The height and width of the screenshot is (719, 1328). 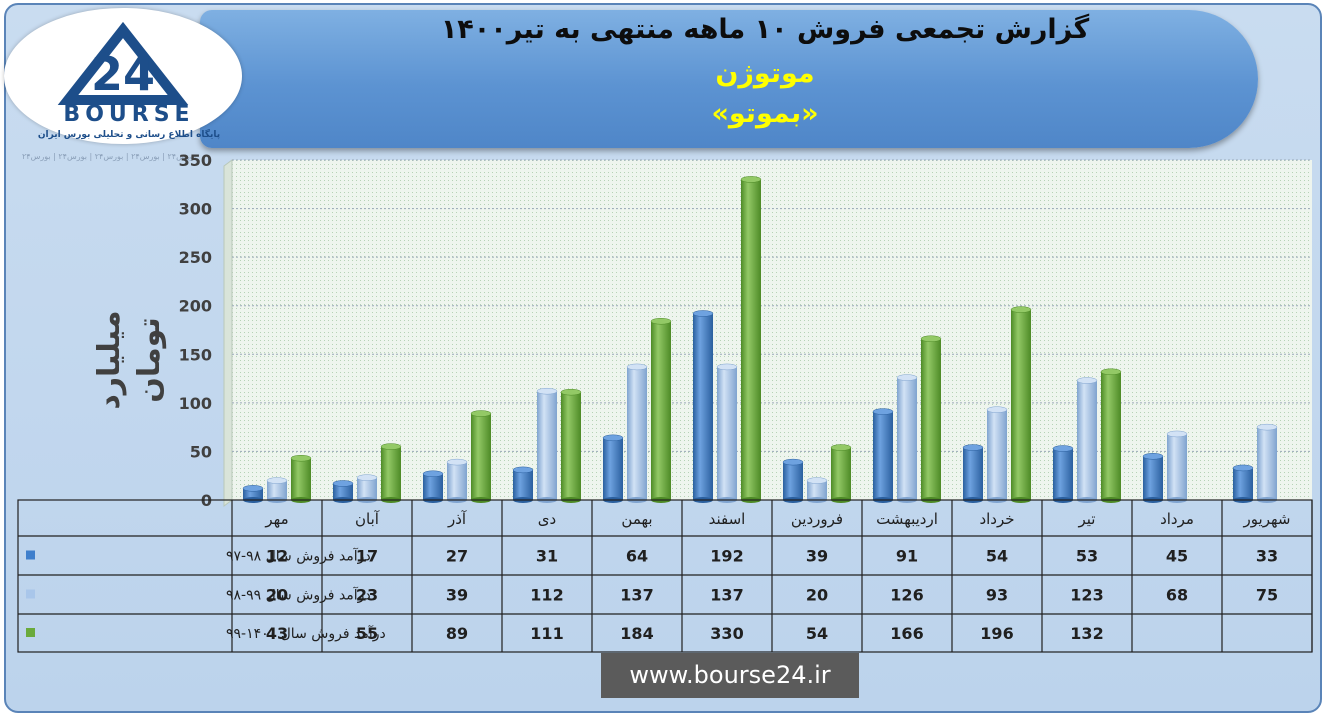 I want to click on data-label: 43, so click(x=277, y=633).